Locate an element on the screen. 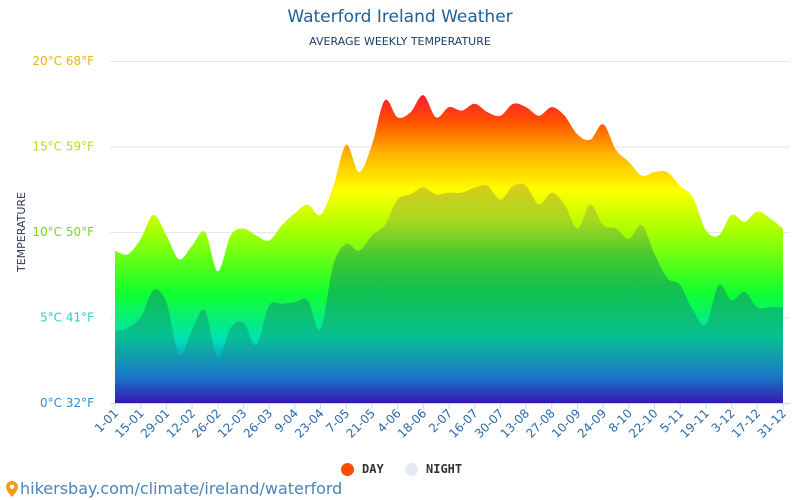 Image resolution: width=800 pixels, height=500 pixels. y-axis-label: TEMPERATURE is located at coordinates (21, 232).